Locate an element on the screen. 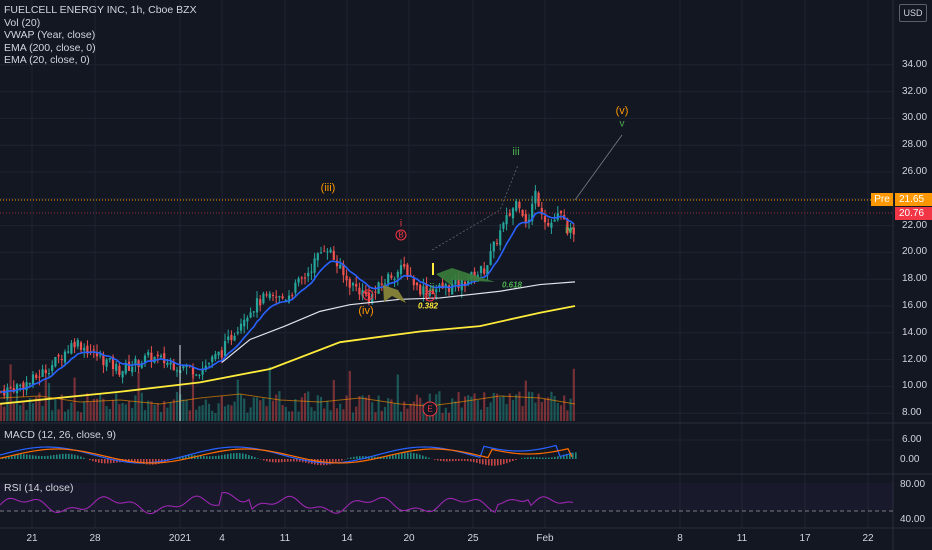 The width and height of the screenshot is (932, 550). rsi-legend: RSI (14, close) is located at coordinates (39, 488).